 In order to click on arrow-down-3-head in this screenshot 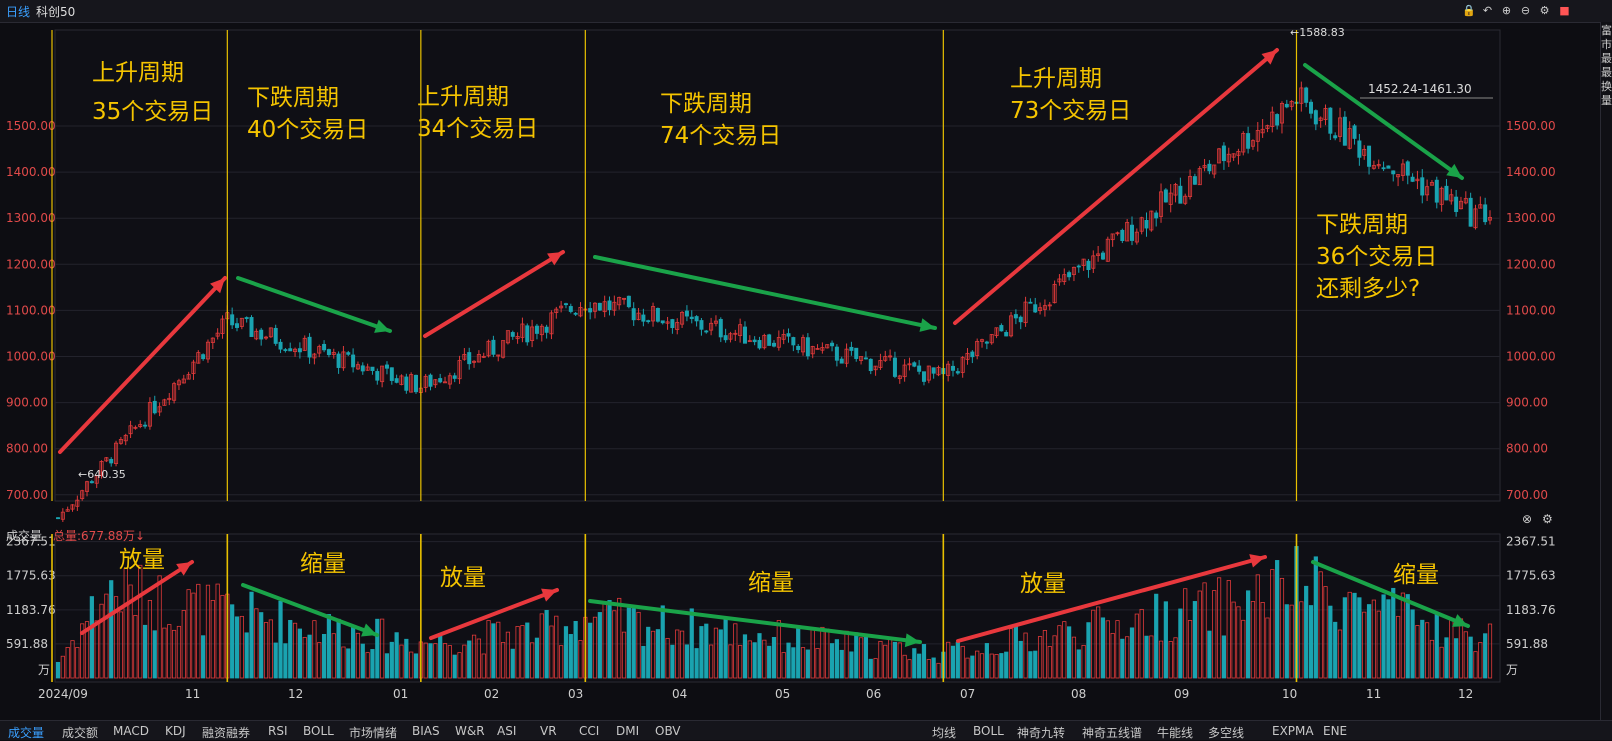, I will do `click(1454, 170)`.